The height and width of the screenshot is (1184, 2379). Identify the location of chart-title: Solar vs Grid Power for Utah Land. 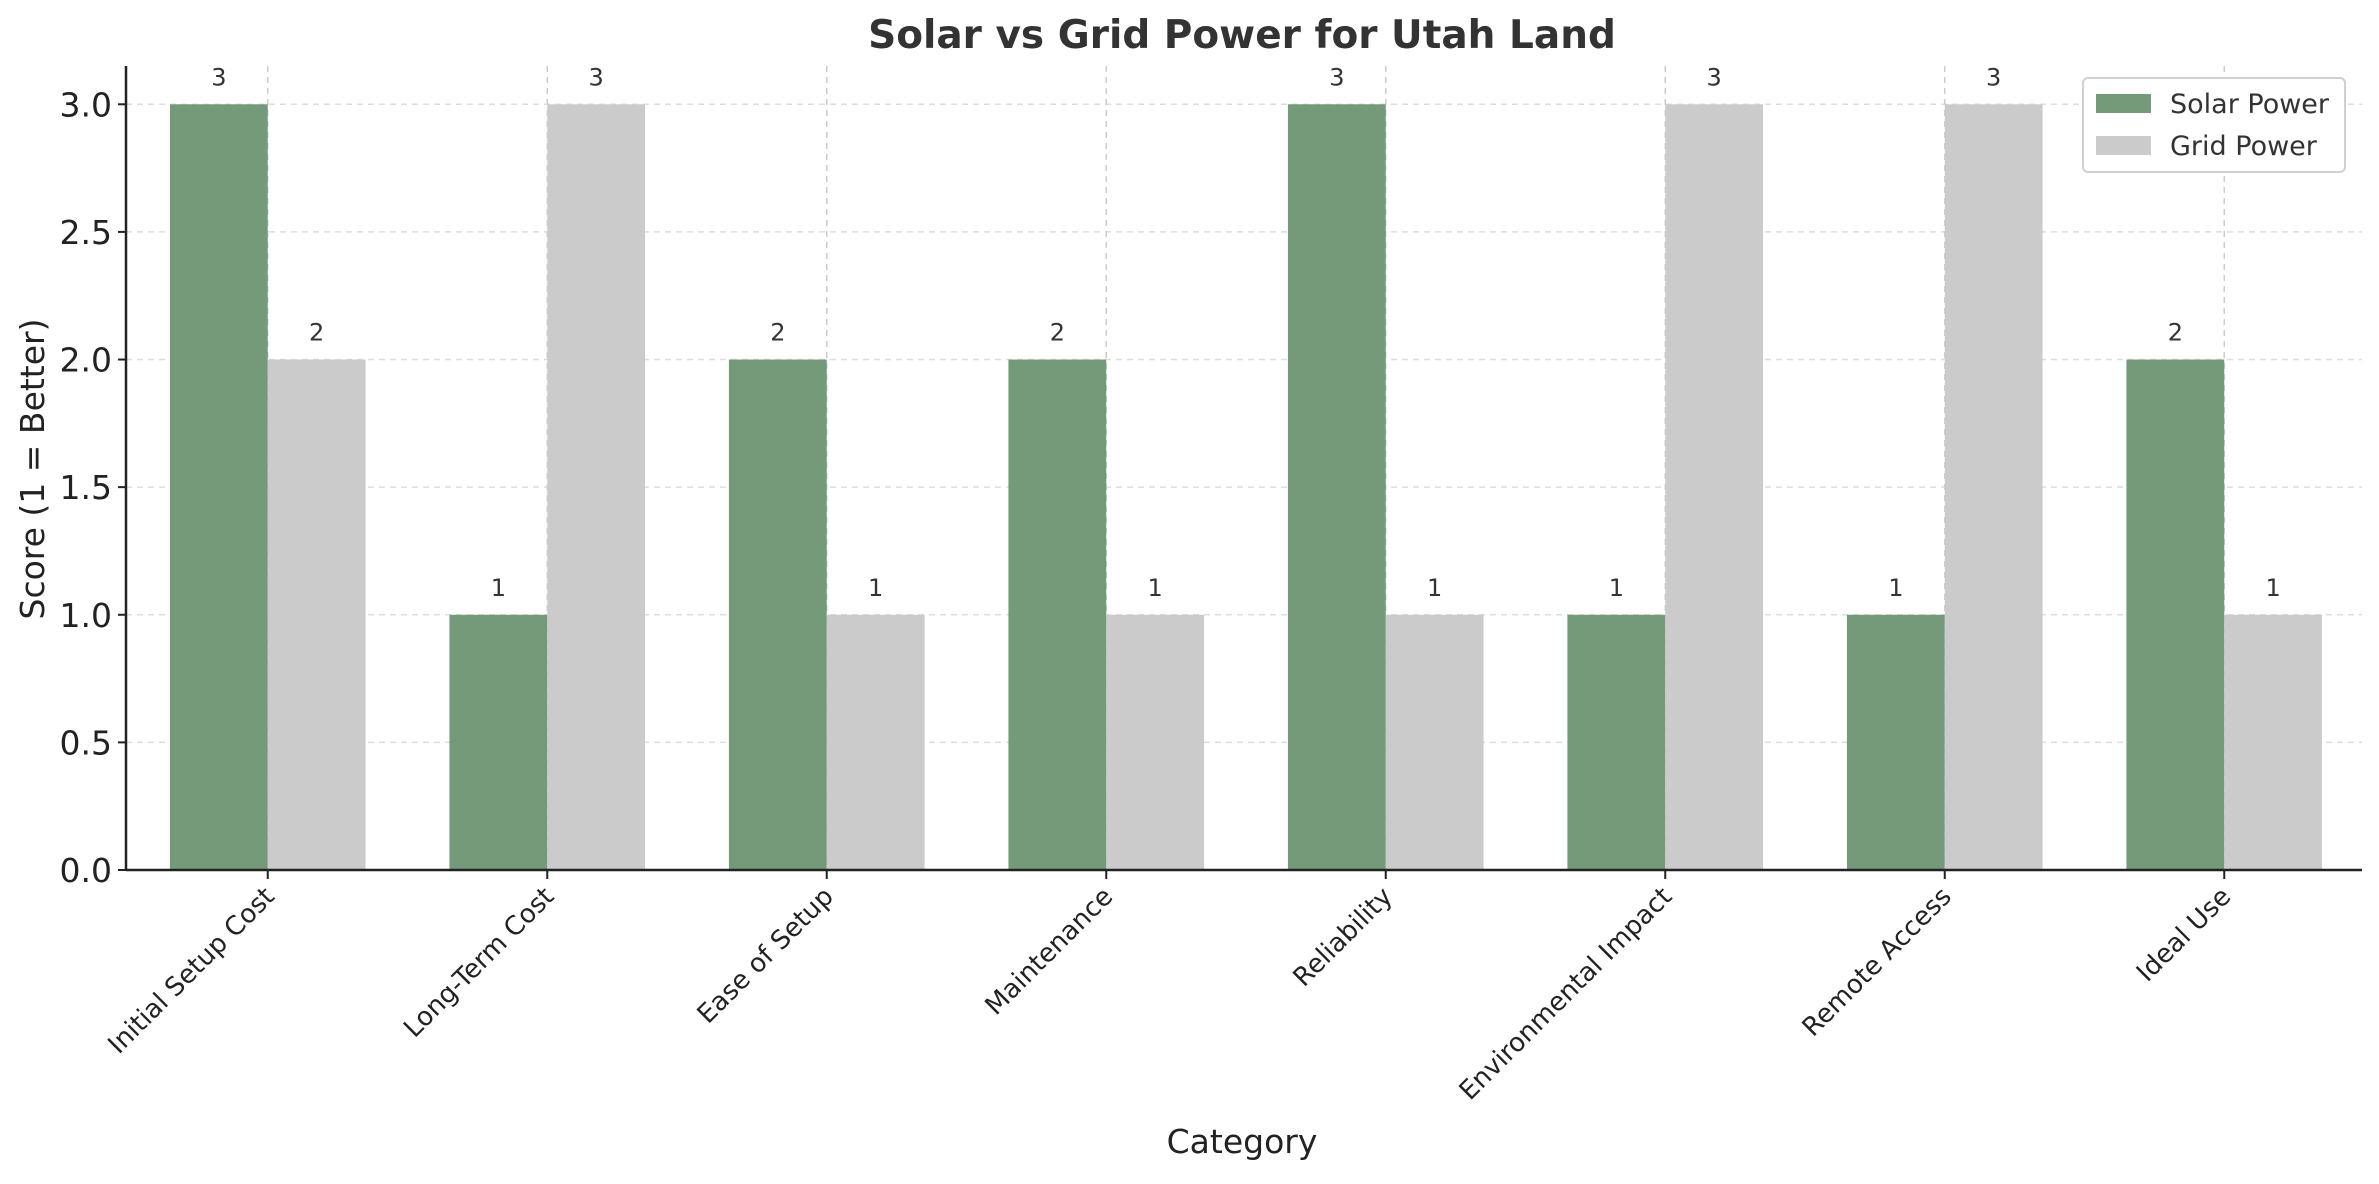
(1242, 35).